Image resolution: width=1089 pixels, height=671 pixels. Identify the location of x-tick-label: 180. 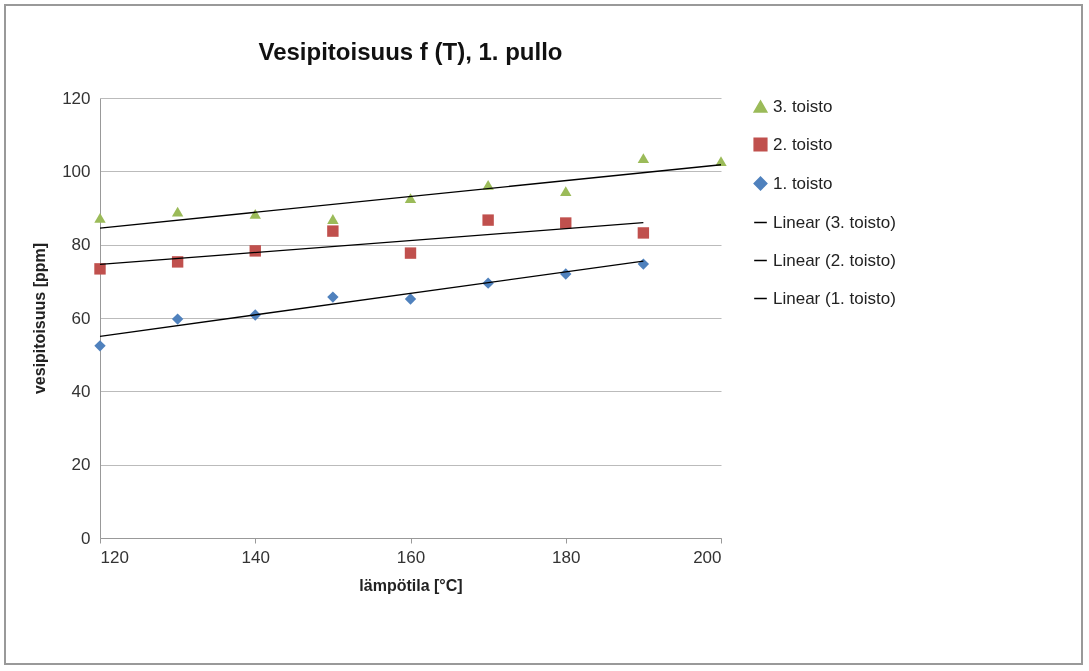
(566, 557).